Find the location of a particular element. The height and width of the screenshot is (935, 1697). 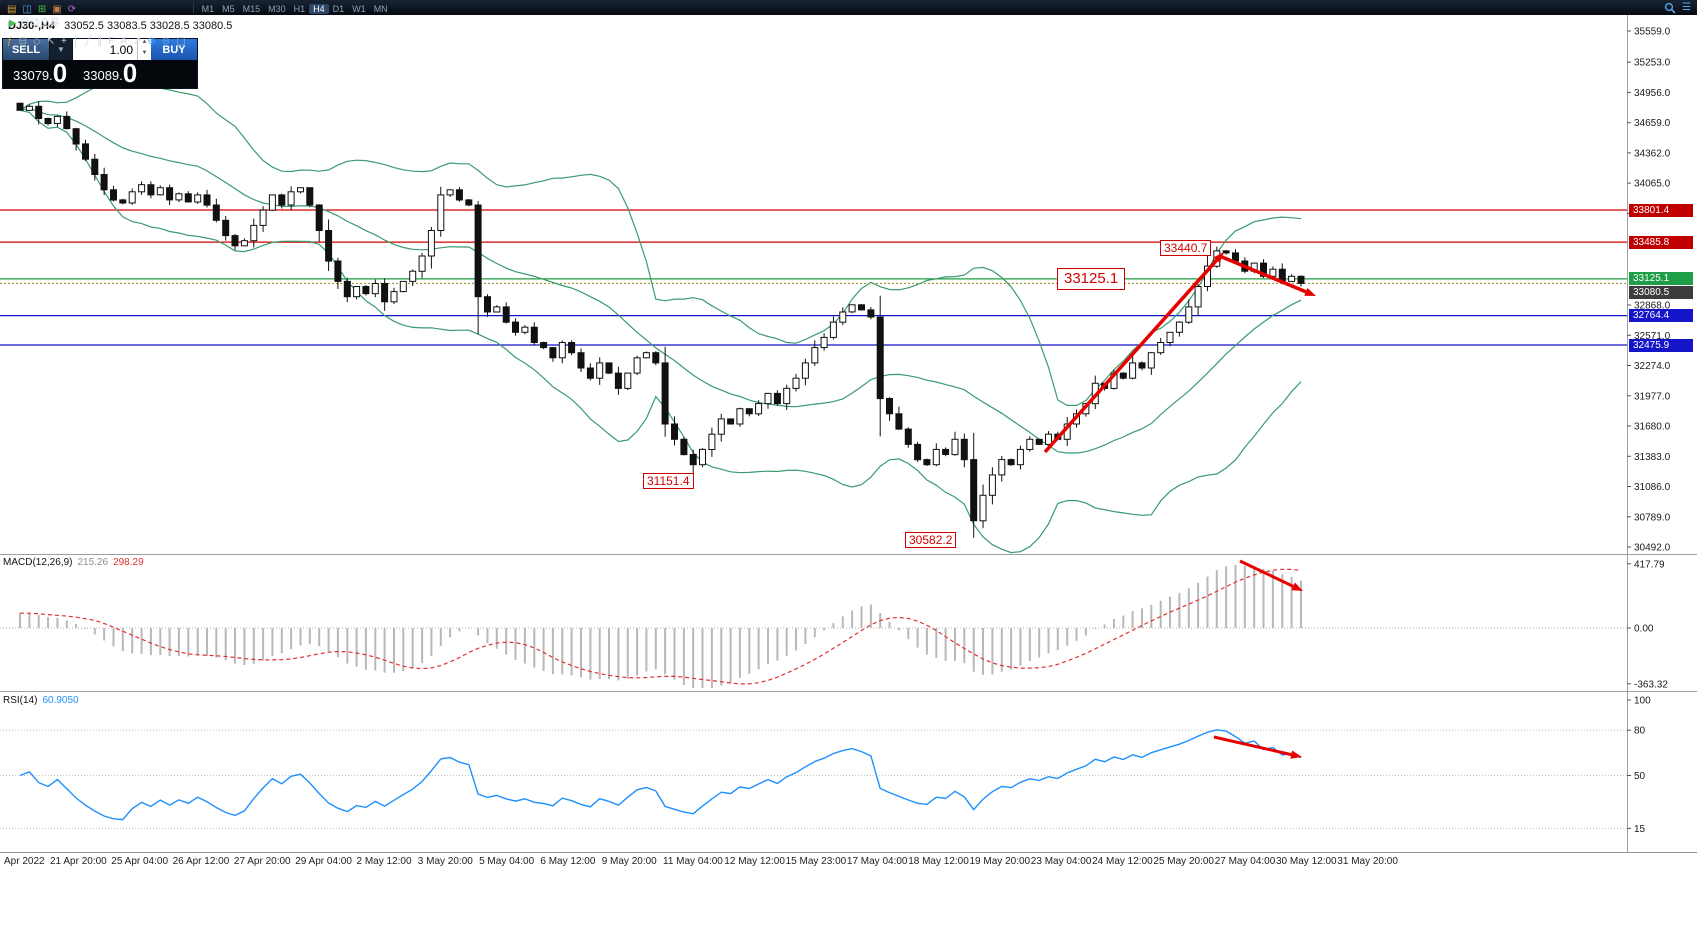

ohlc-info: DJ30-,H4 33052.5 33083.5 33028.5 33080.5 is located at coordinates (120, 26).